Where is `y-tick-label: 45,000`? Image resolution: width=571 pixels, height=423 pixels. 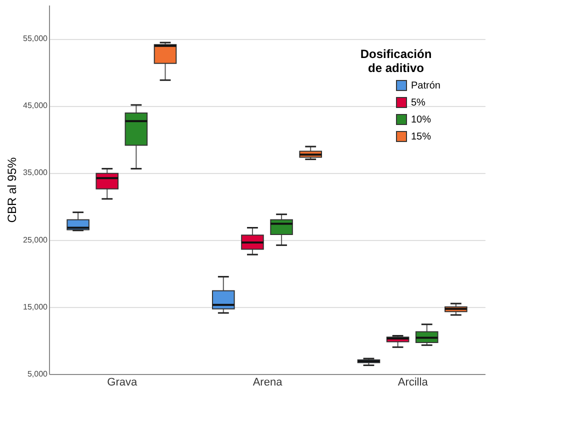
y-tick-label: 45,000 is located at coordinates (35, 105).